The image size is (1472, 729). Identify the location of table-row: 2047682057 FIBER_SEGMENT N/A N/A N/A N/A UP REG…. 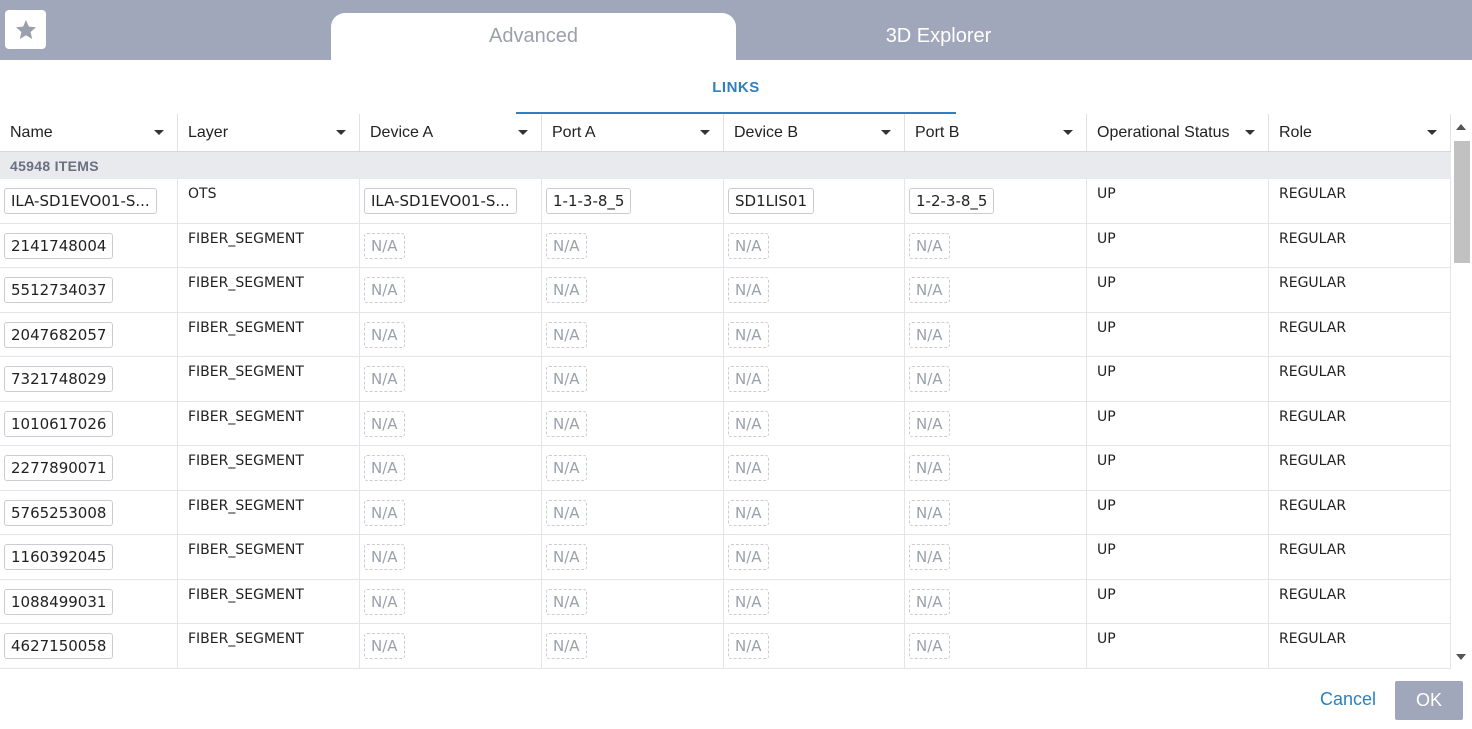
(725, 334).